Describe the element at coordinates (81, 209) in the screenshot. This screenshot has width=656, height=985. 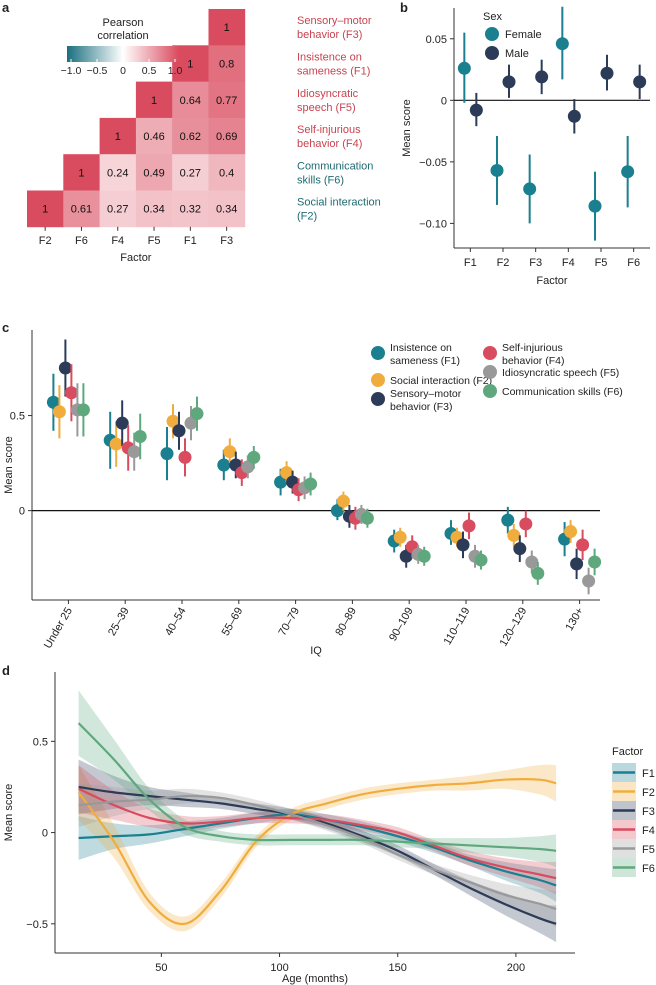
I see `heatmap-cell-F2-F6` at that location.